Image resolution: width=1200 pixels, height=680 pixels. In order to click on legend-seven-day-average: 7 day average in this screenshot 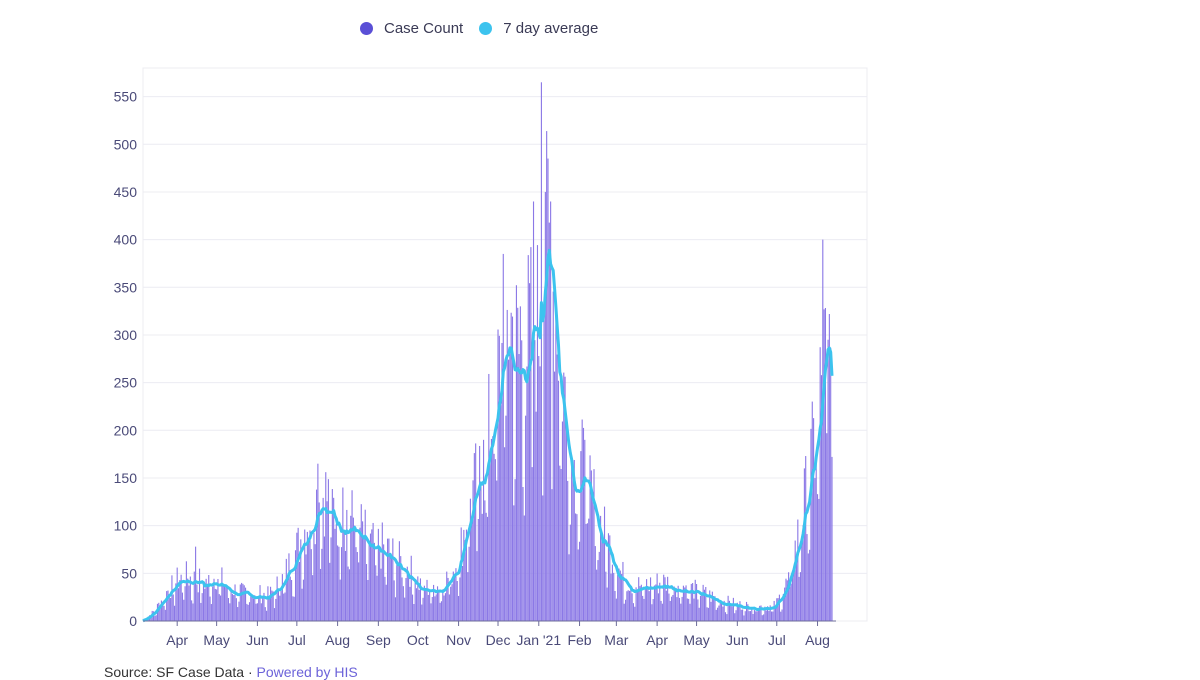, I will do `click(538, 28)`.